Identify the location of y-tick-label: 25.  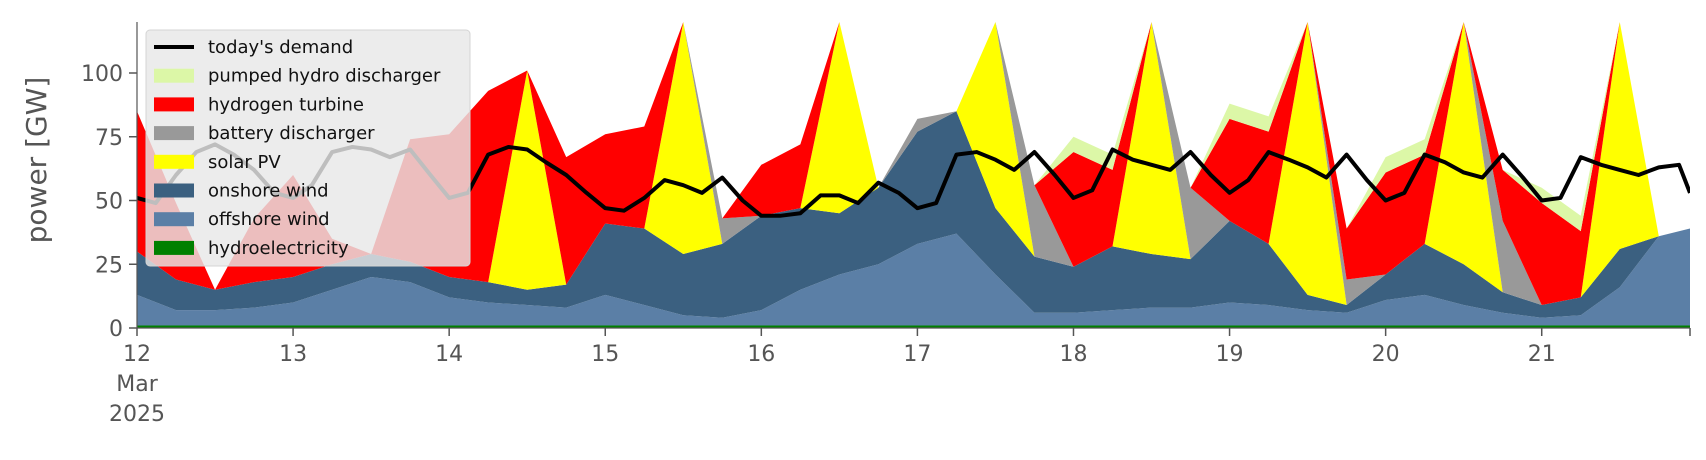
(109, 265).